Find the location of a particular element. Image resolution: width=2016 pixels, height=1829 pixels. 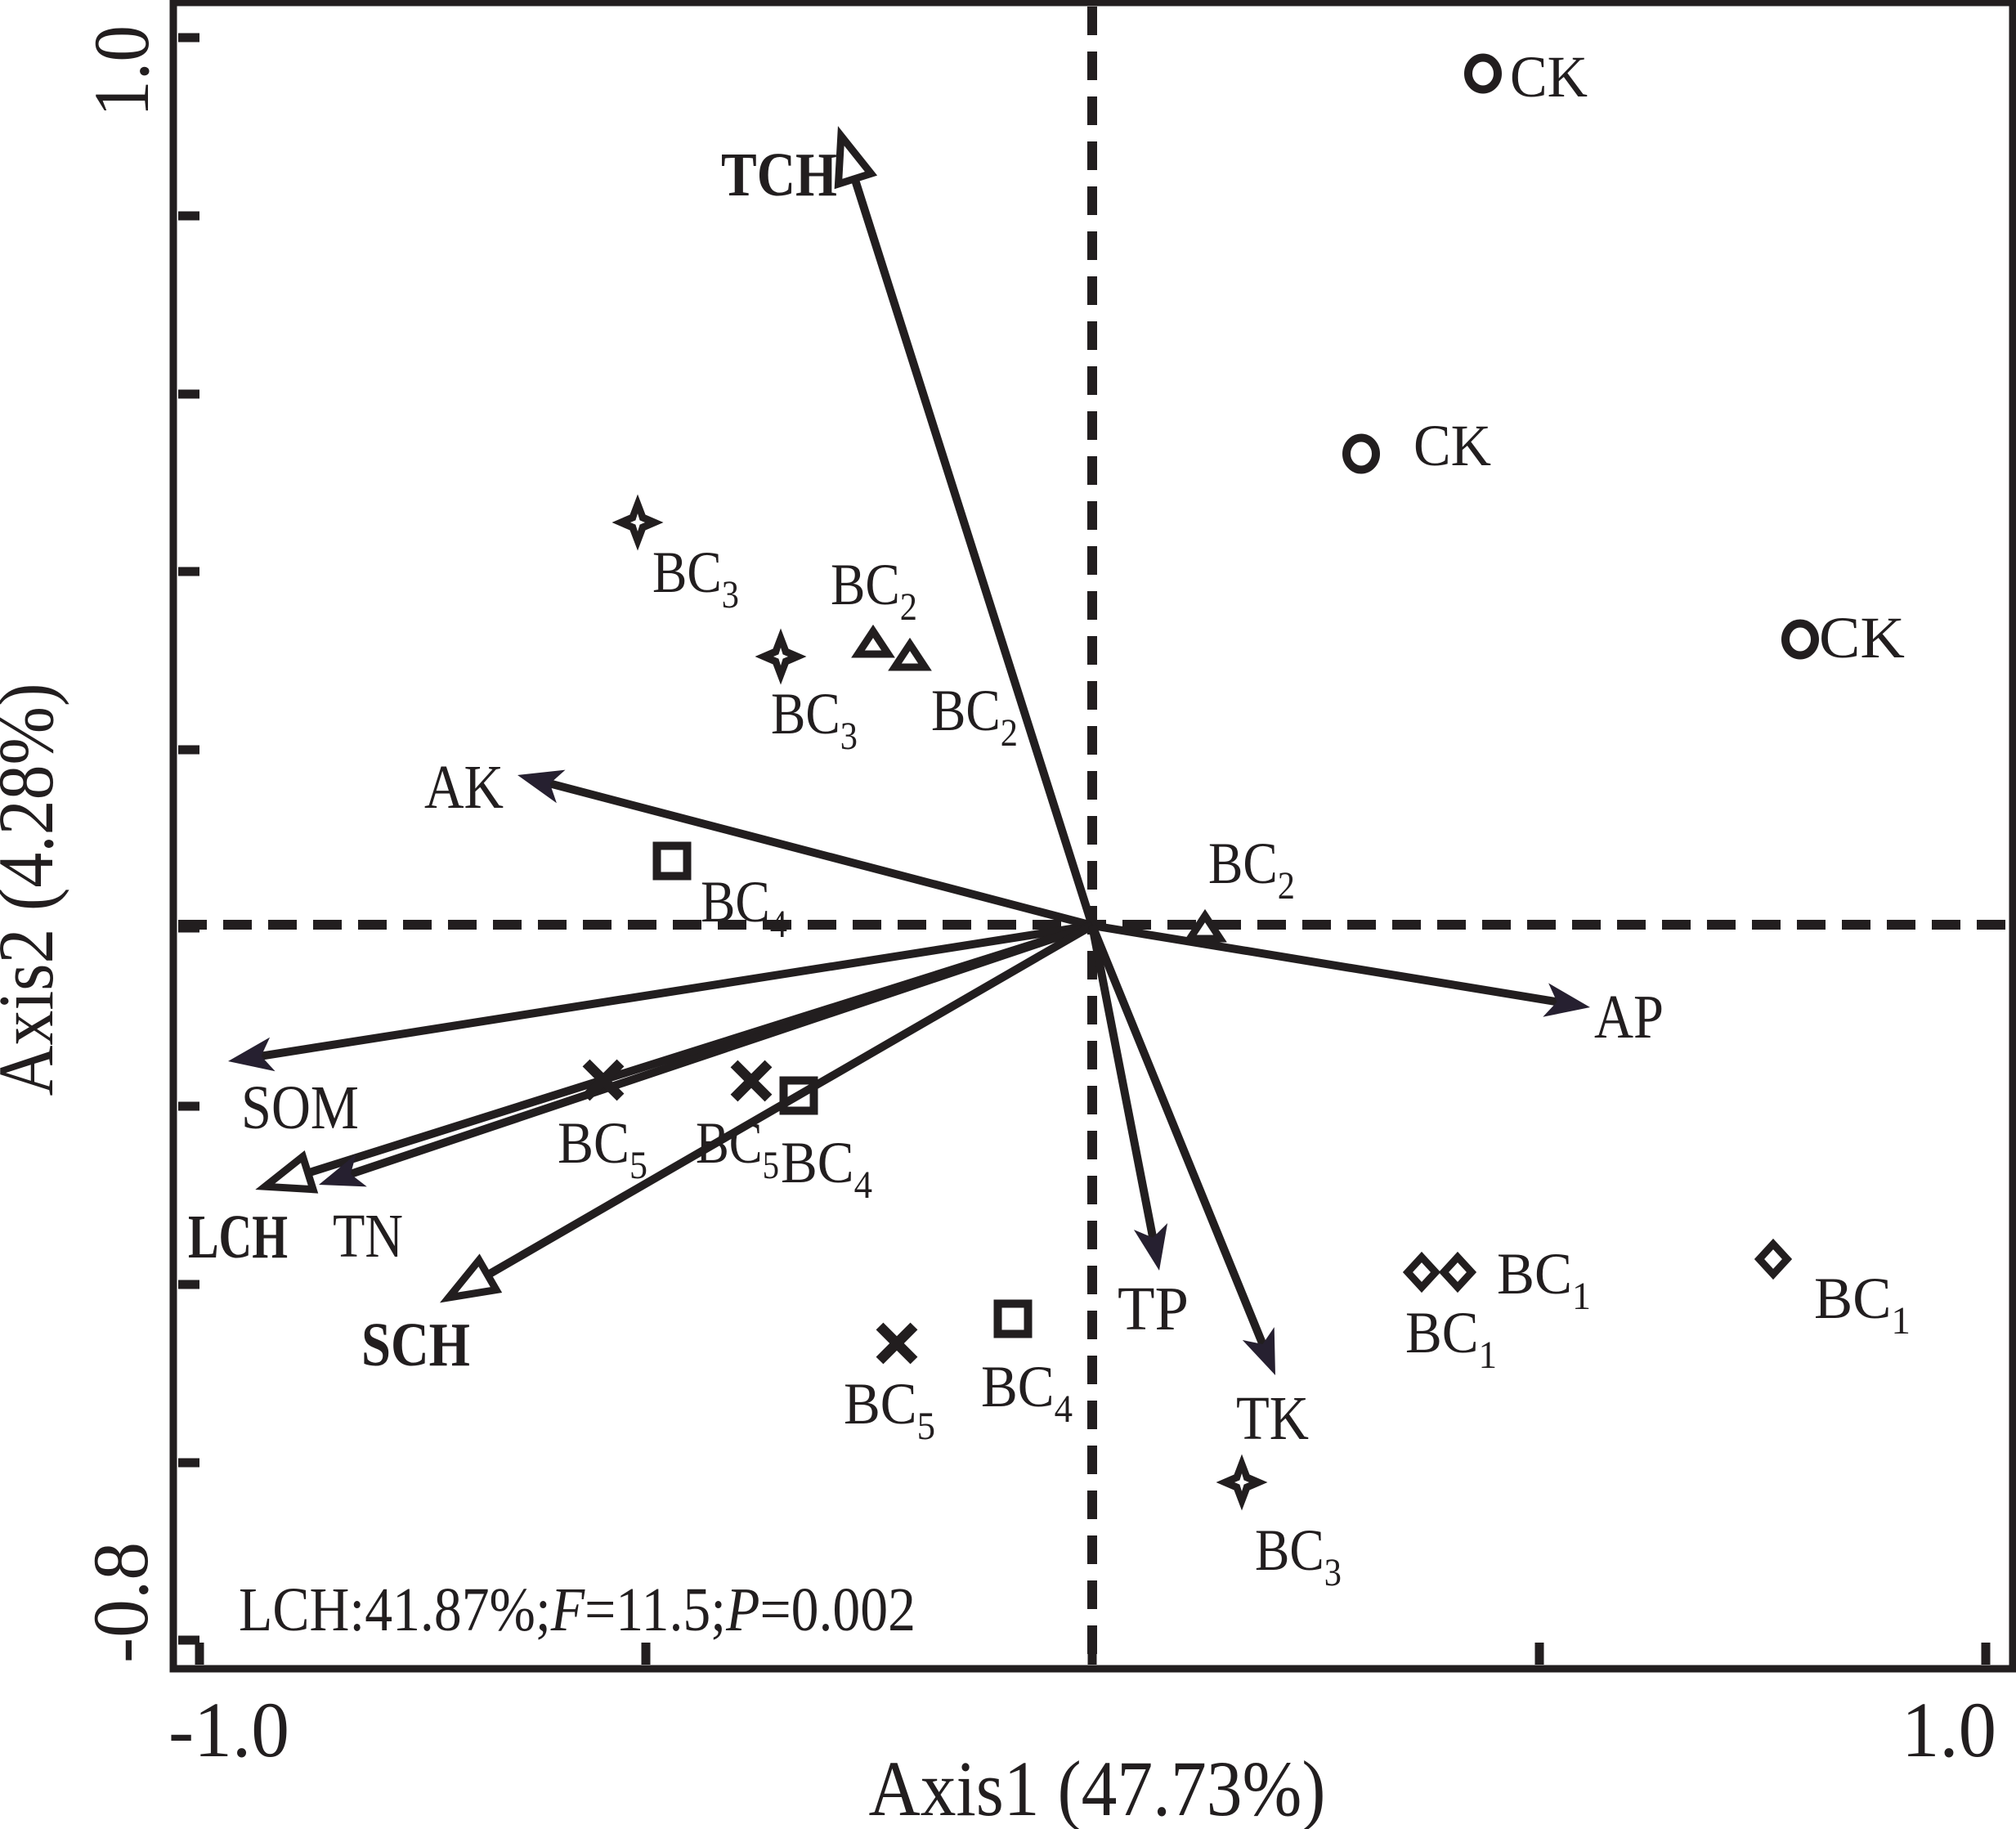

svg-text: SCH is located at coordinates (416, 1345).